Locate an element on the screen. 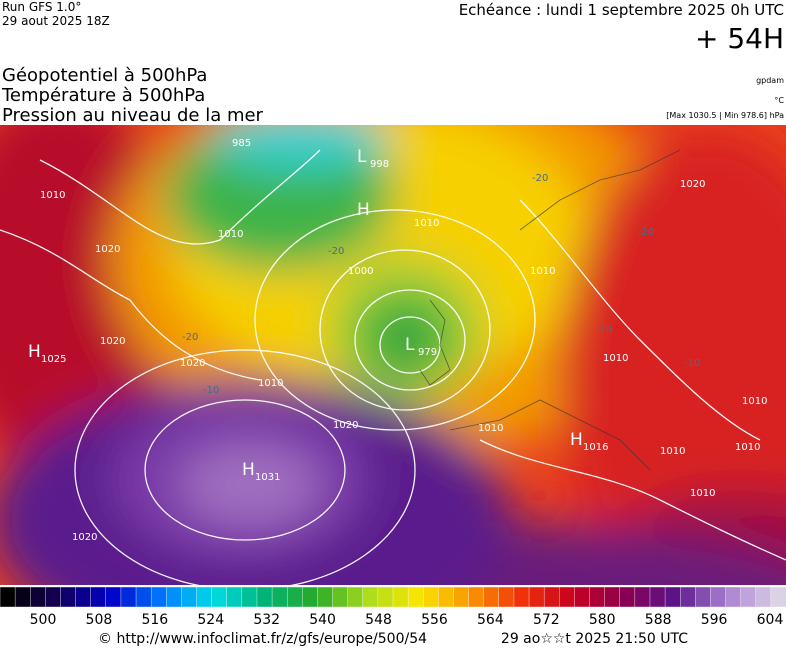 Image resolution: width=786 pixels, height=648 pixels. center-pressure: 1016 is located at coordinates (595, 447).